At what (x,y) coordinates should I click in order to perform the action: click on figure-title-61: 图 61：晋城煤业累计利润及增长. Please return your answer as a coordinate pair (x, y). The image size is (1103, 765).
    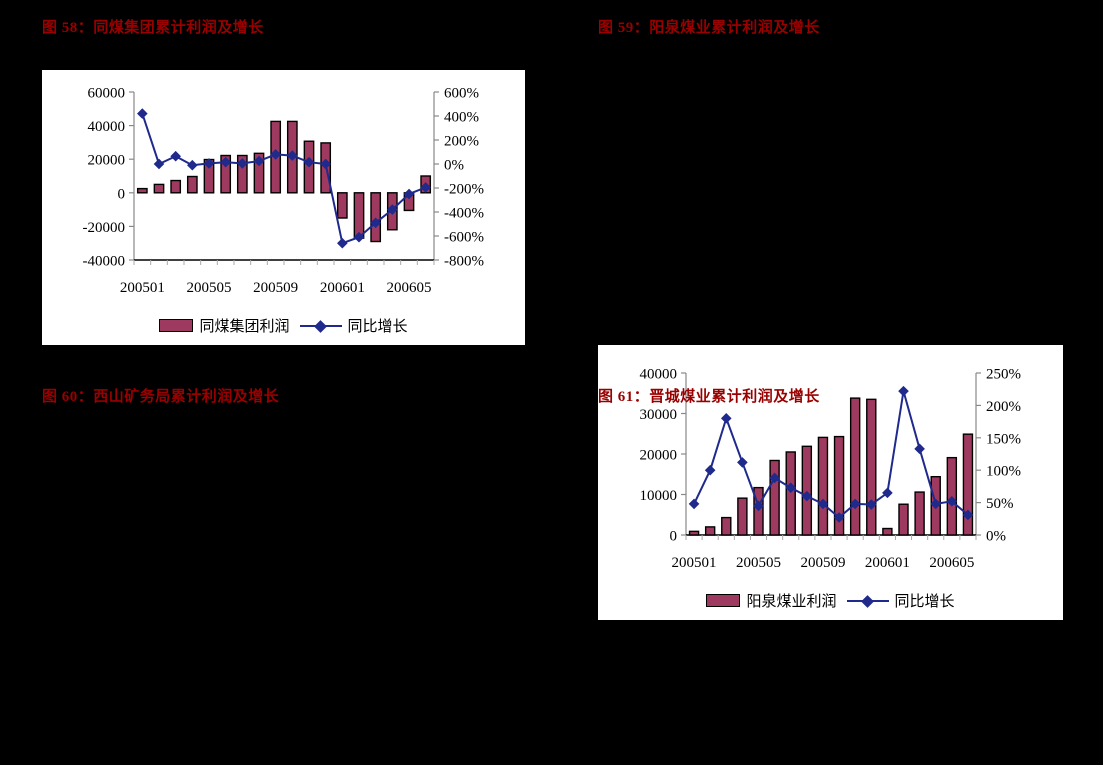
    Looking at the image, I should click on (709, 397).